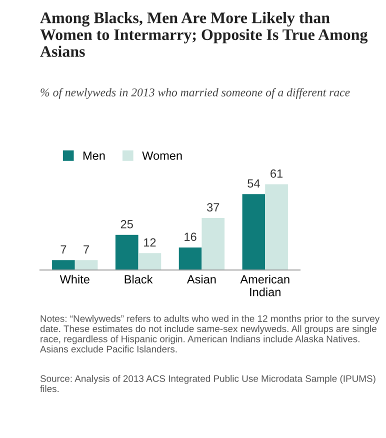 Image resolution: width=386 pixels, height=438 pixels. I want to click on data-label: 54, so click(254, 183).